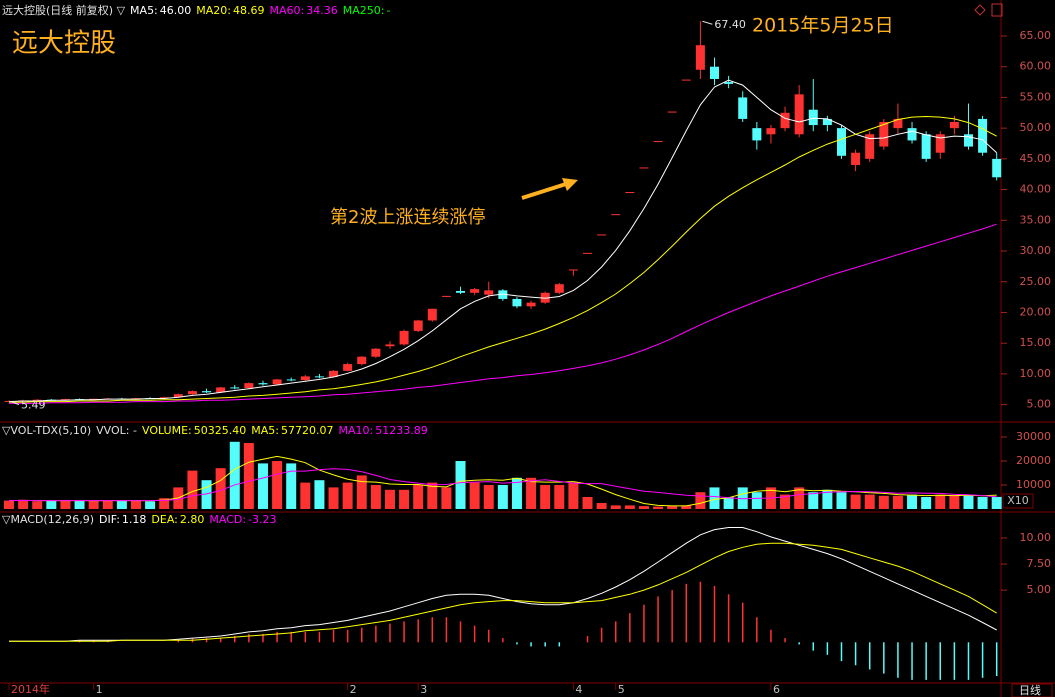 The height and width of the screenshot is (697, 1055). I want to click on header-title: ▽VOL-TDX(5,10), so click(47, 430).